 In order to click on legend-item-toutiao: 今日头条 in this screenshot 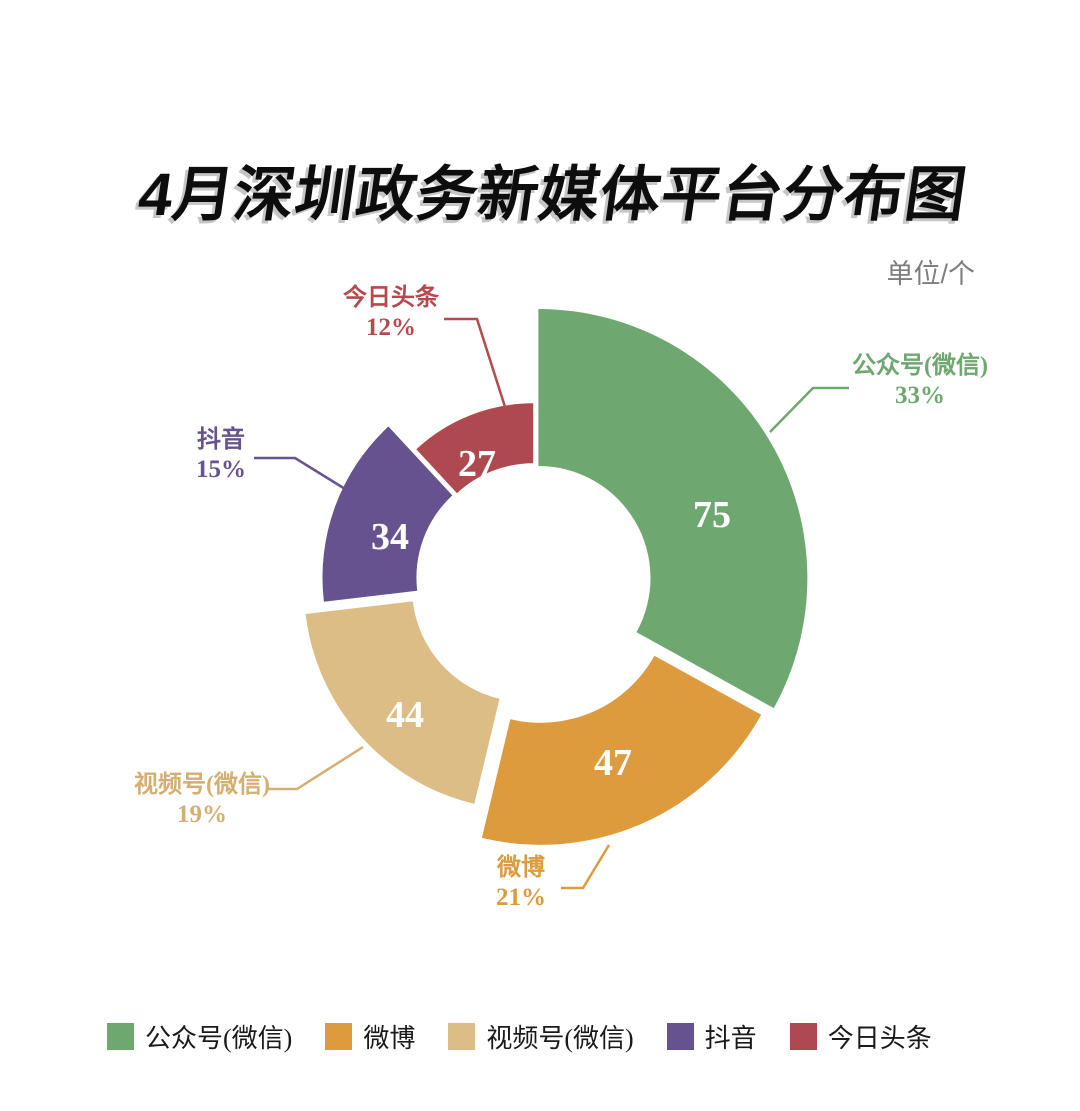, I will do `click(860, 1036)`.